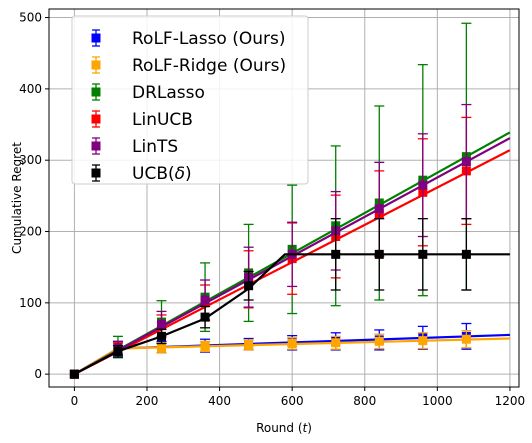 The image size is (532, 443). What do you see at coordinates (147, 401) in the screenshot?
I see `x-tick-label: 200` at bounding box center [147, 401].